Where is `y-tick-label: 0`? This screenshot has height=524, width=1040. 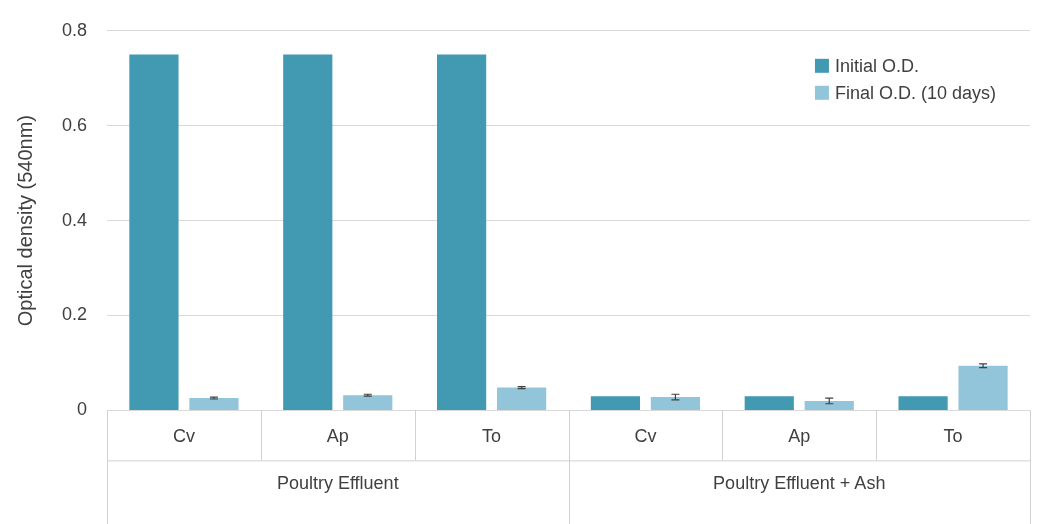 y-tick-label: 0 is located at coordinates (82, 409).